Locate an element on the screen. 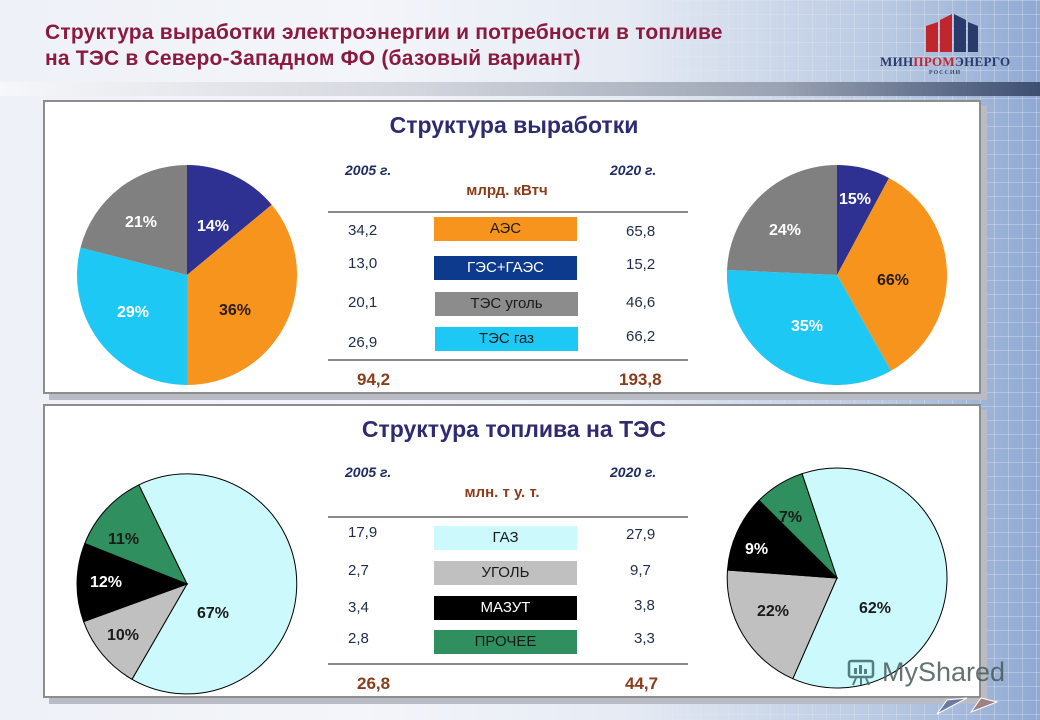 The height and width of the screenshot is (720, 1040). pie-label-other: 11% is located at coordinates (123, 539).